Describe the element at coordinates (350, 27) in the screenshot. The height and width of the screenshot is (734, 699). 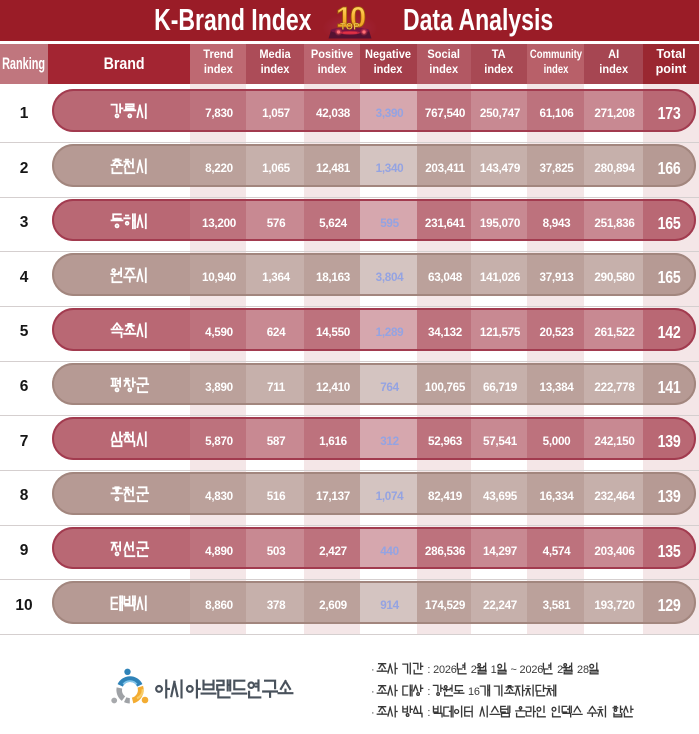
I see `svg-text: TOP` at that location.